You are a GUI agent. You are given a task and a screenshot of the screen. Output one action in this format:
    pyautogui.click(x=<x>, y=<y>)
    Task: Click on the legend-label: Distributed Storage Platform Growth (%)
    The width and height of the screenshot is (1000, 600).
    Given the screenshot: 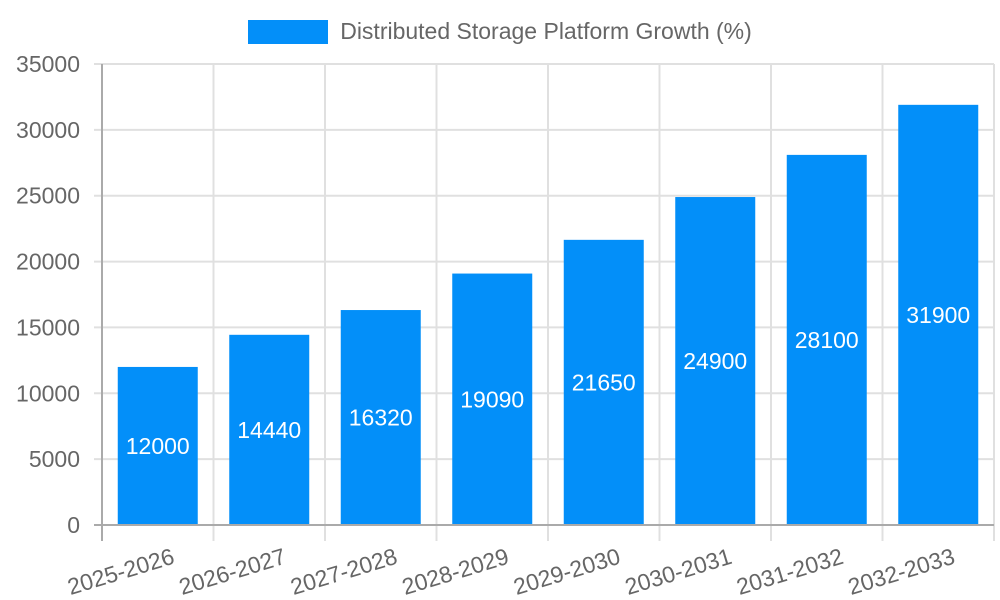 What is the action you would take?
    pyautogui.click(x=546, y=31)
    